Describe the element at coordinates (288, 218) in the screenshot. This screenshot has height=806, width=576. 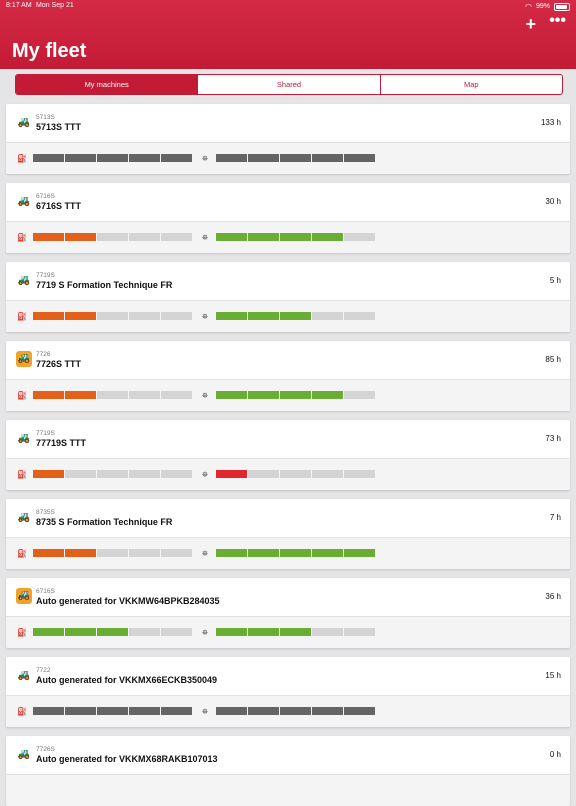
I see `machine-card: 🚜 6716S 6716S TTT 30 h ⛽ ⛯` at that location.